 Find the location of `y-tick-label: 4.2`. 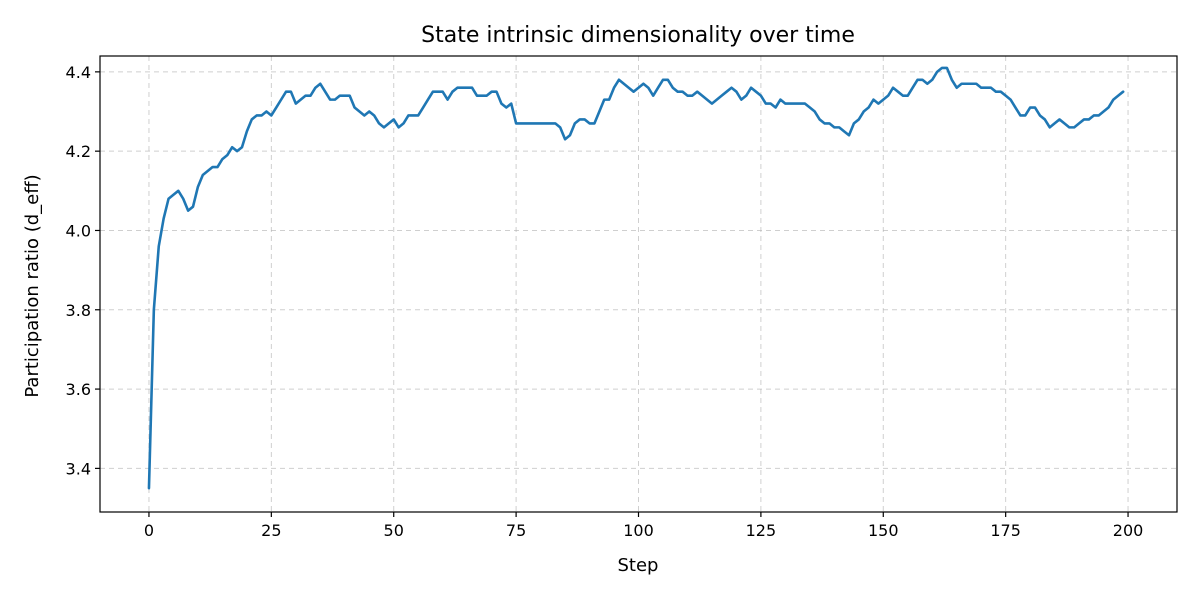

y-tick-label: 4.2 is located at coordinates (78, 151).